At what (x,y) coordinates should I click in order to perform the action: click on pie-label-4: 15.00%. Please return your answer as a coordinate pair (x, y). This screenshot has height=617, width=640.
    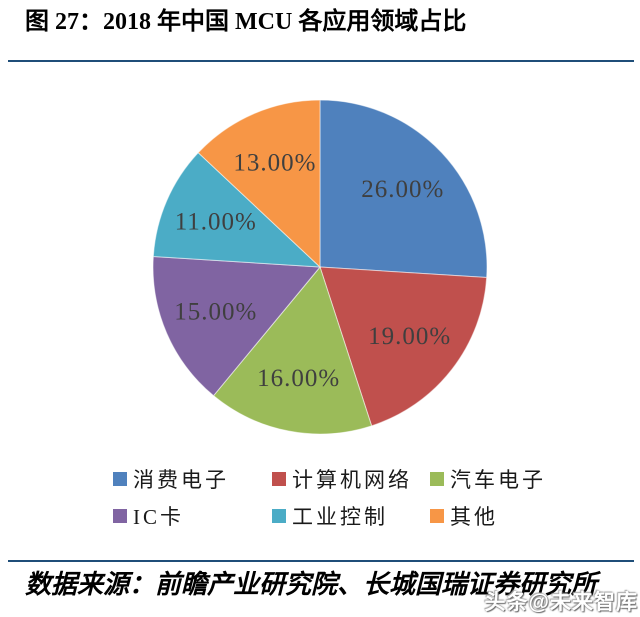
    Looking at the image, I should click on (215, 312).